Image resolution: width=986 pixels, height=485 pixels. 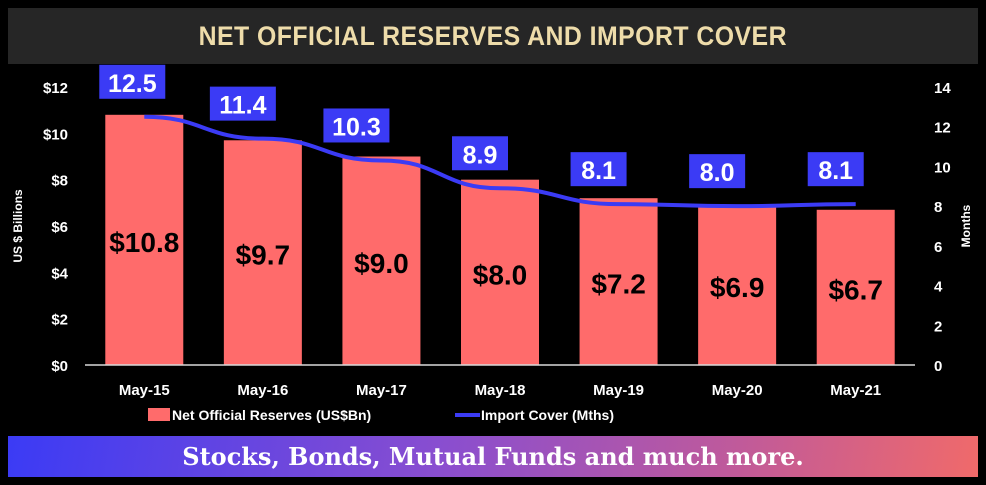 I want to click on y2-axis-title: Months, so click(x=966, y=225).